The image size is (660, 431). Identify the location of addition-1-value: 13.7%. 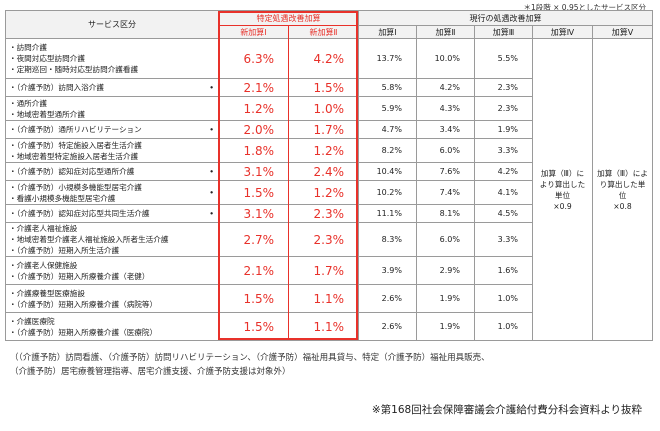
(387, 58).